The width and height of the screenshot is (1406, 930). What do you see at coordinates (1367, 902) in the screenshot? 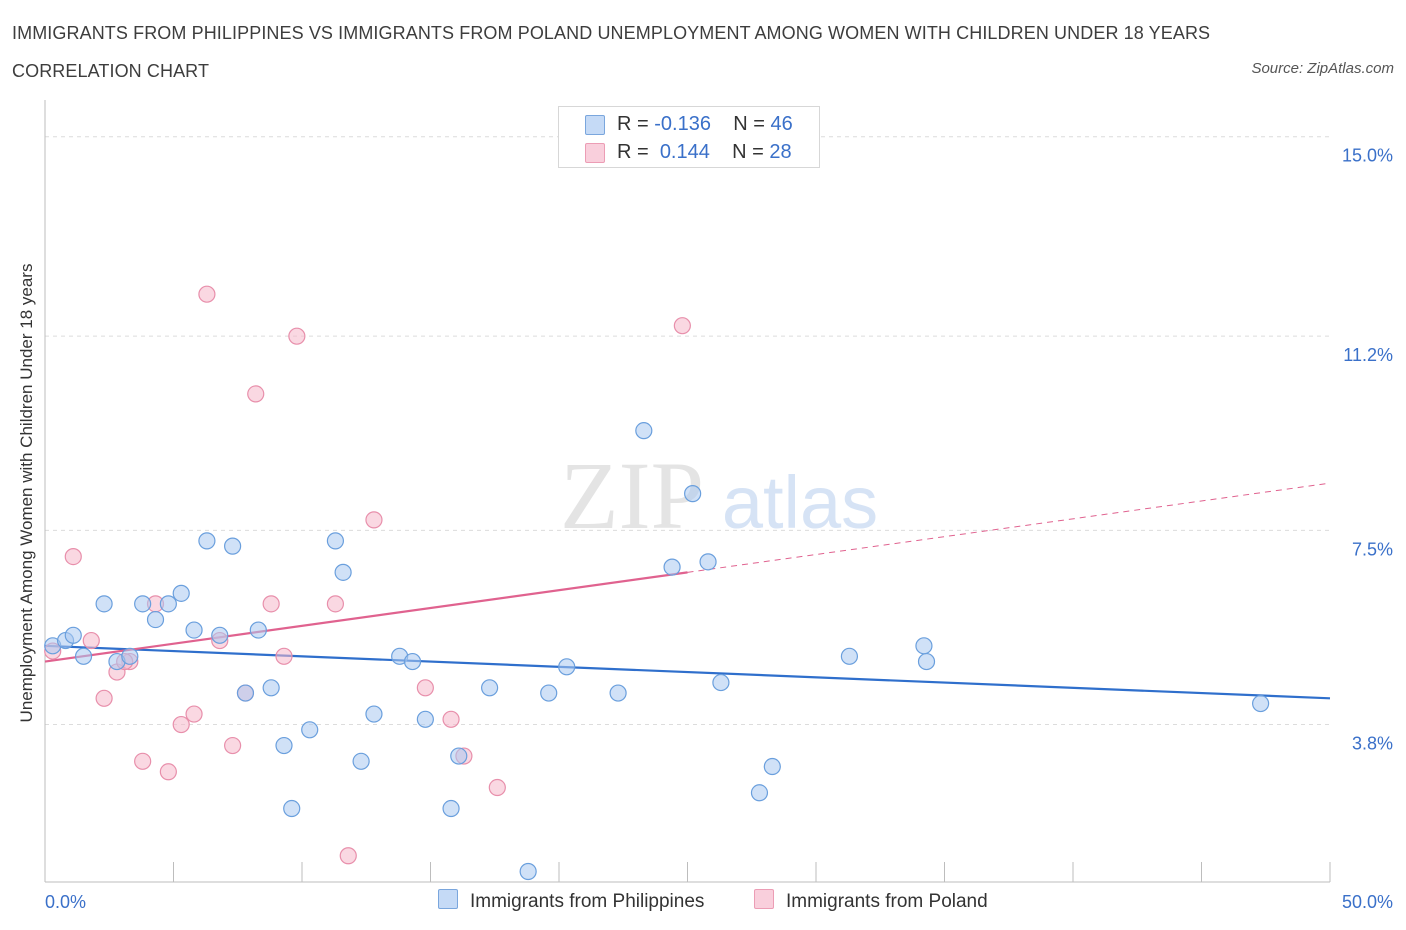
I see `x-tick-label: 50.0%` at bounding box center [1367, 902].